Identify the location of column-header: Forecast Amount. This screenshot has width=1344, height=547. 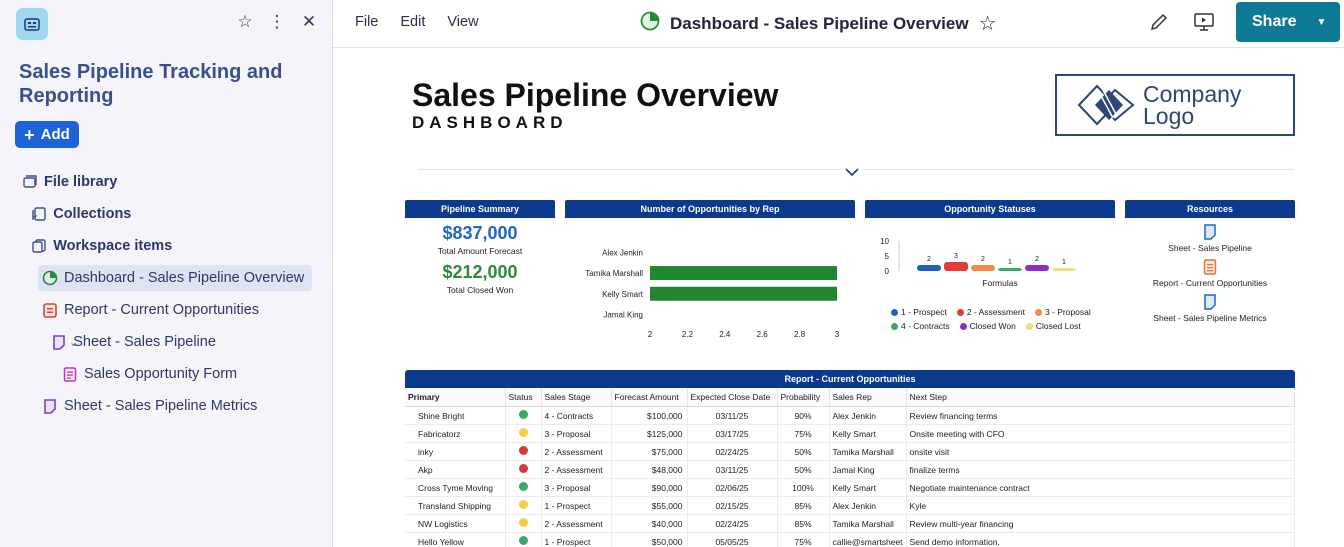
(649, 397).